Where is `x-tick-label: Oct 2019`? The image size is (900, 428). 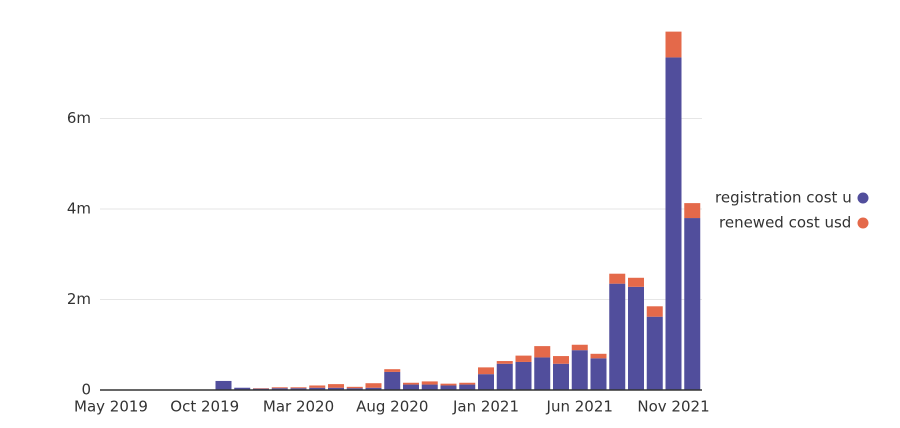 x-tick-label: Oct 2019 is located at coordinates (204, 407).